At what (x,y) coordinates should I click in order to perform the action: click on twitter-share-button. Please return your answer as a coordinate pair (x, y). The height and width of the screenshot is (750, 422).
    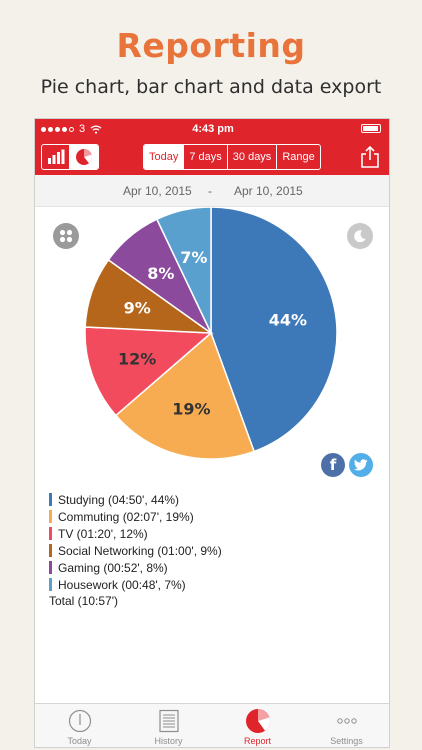
    Looking at the image, I should click on (361, 465).